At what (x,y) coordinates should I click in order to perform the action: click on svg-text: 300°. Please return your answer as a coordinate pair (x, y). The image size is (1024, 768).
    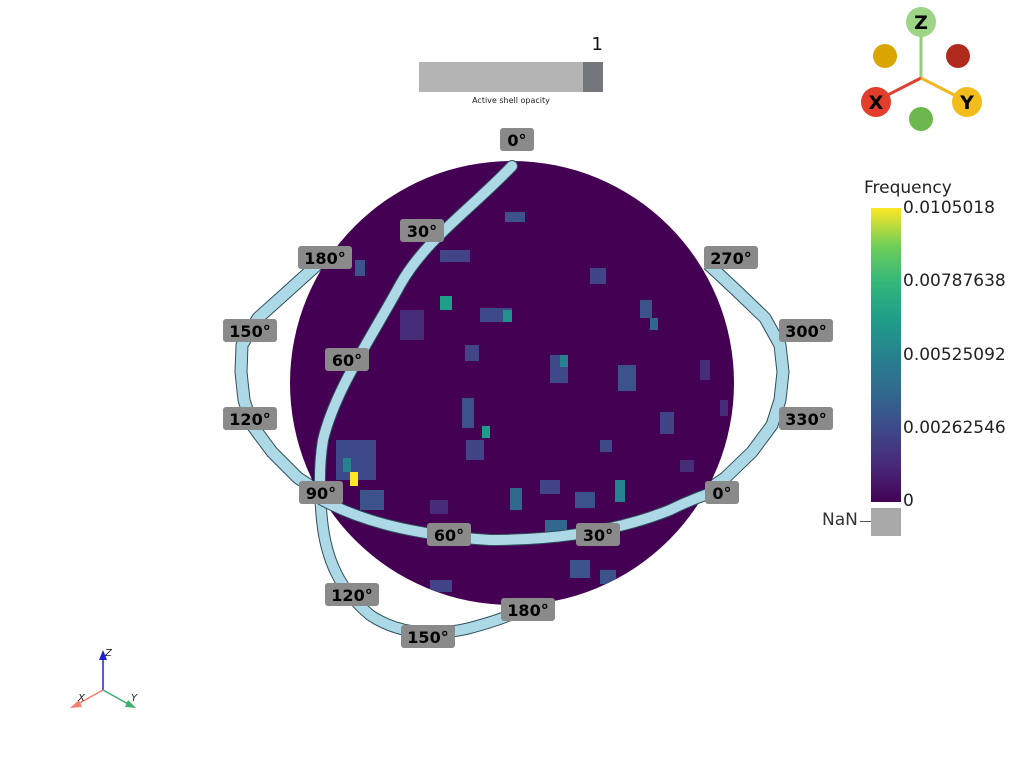
    Looking at the image, I should click on (805, 331).